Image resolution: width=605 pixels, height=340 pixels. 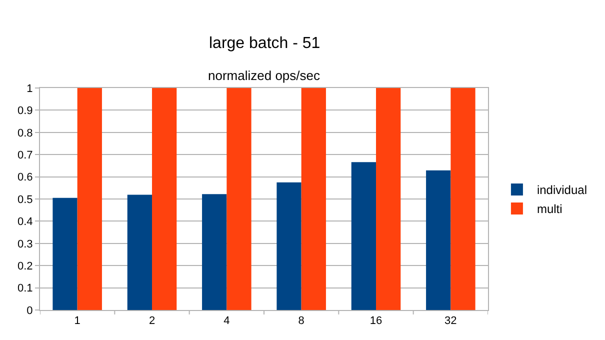 What do you see at coordinates (549, 209) in the screenshot?
I see `legend-label: multi` at bounding box center [549, 209].